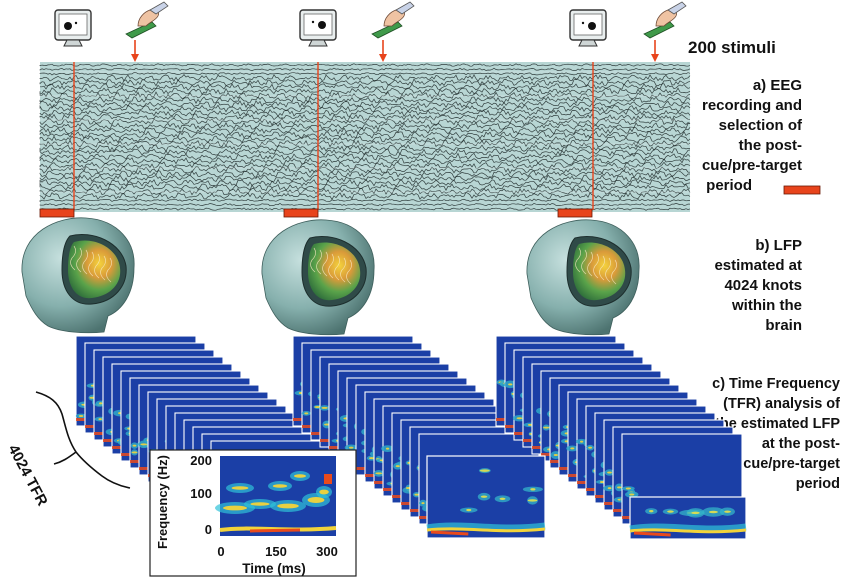 This screenshot has width=842, height=580. Describe the element at coordinates (147, 20) in the screenshot. I see `response-1-hand-button-icon` at that location.